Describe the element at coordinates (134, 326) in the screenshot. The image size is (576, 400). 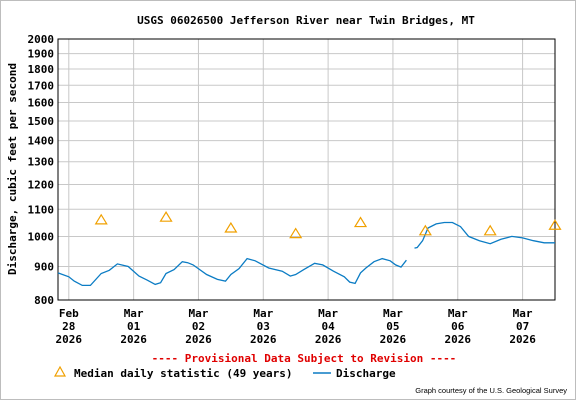
I see `x-tick-label: 01` at that location.